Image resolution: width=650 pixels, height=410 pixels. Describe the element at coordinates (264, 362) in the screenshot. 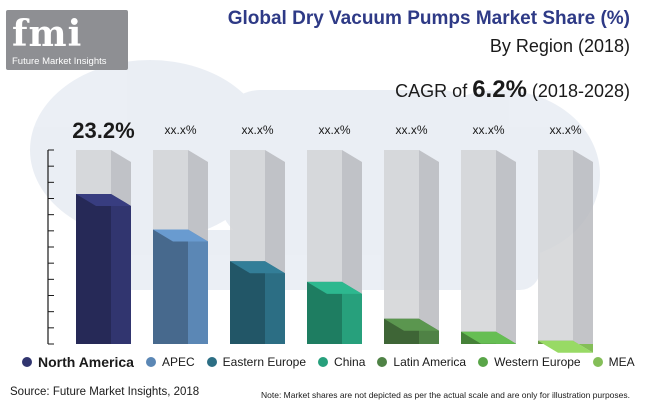

I see `legend-label: Eastern Europe` at that location.